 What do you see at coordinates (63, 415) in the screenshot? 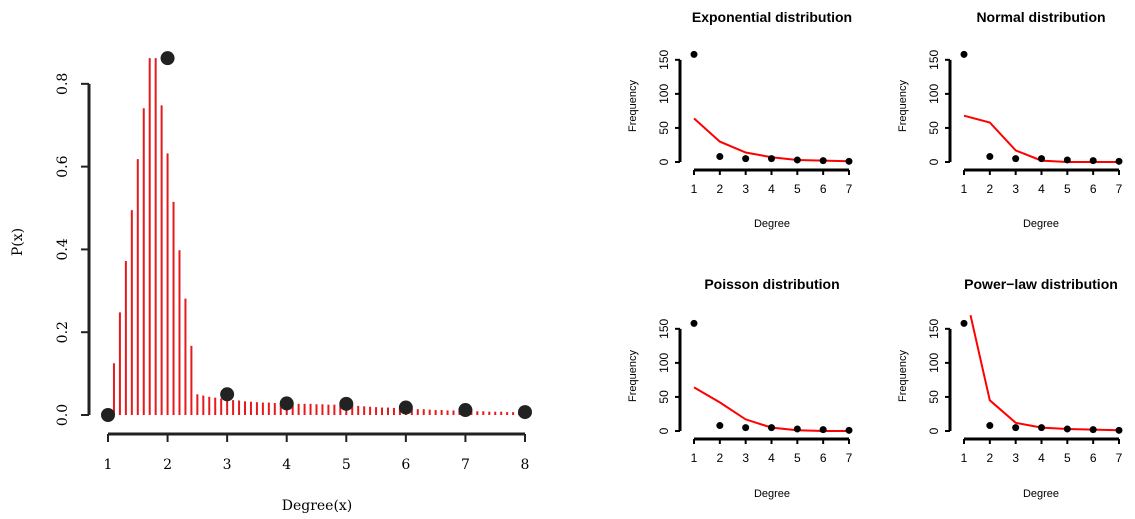
I see `main-y-tick-label: 0.0` at bounding box center [63, 415].